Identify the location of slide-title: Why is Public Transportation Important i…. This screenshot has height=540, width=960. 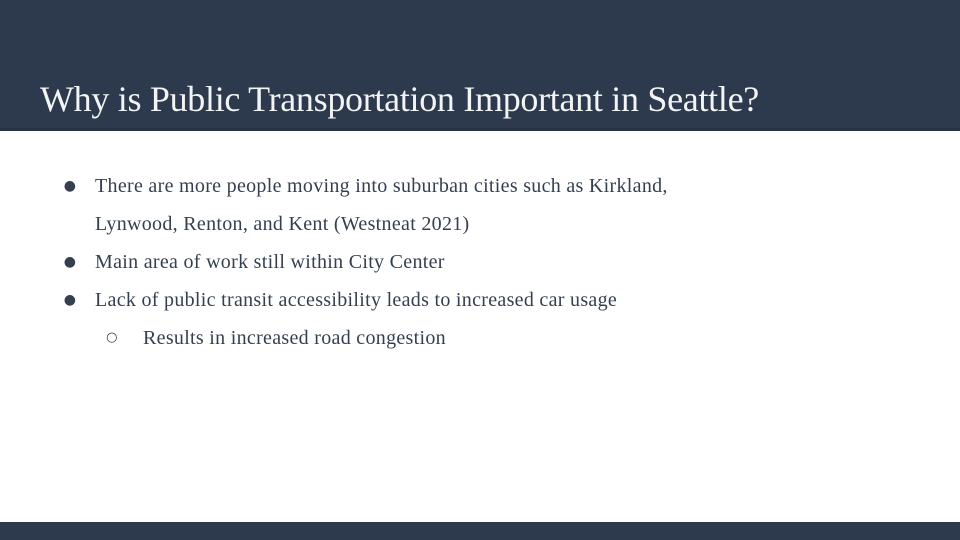
(399, 99).